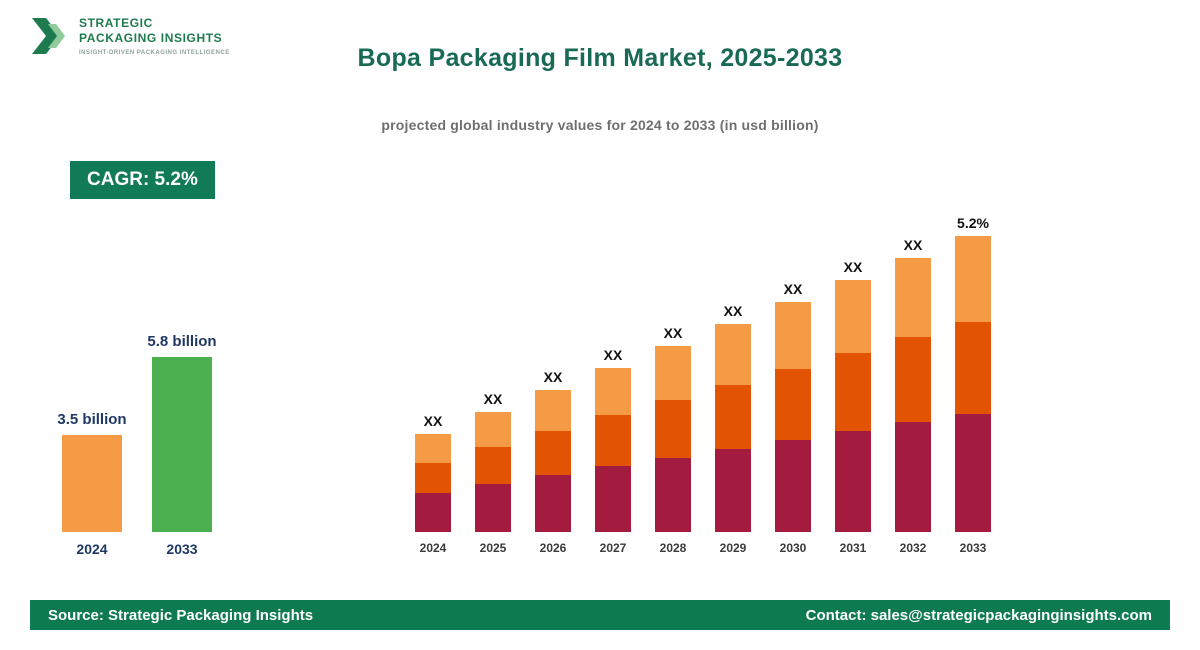 This screenshot has width=1200, height=650. I want to click on x-axis-label: 2033, so click(973, 548).